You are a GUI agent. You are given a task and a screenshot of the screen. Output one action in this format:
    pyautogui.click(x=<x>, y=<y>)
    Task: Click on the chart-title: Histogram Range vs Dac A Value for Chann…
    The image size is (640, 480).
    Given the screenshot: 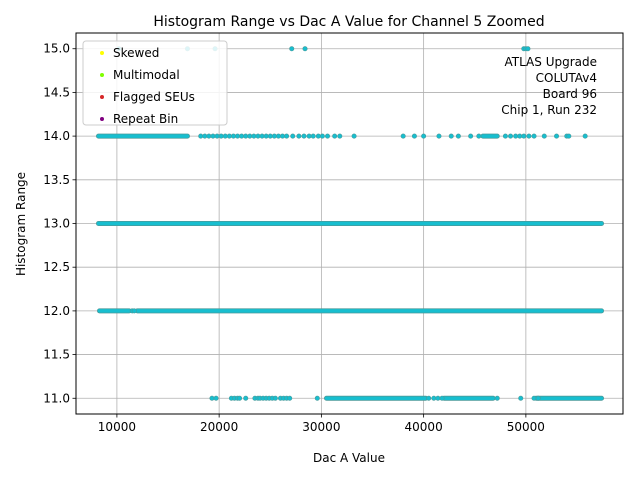 What is the action you would take?
    pyautogui.click(x=348, y=22)
    